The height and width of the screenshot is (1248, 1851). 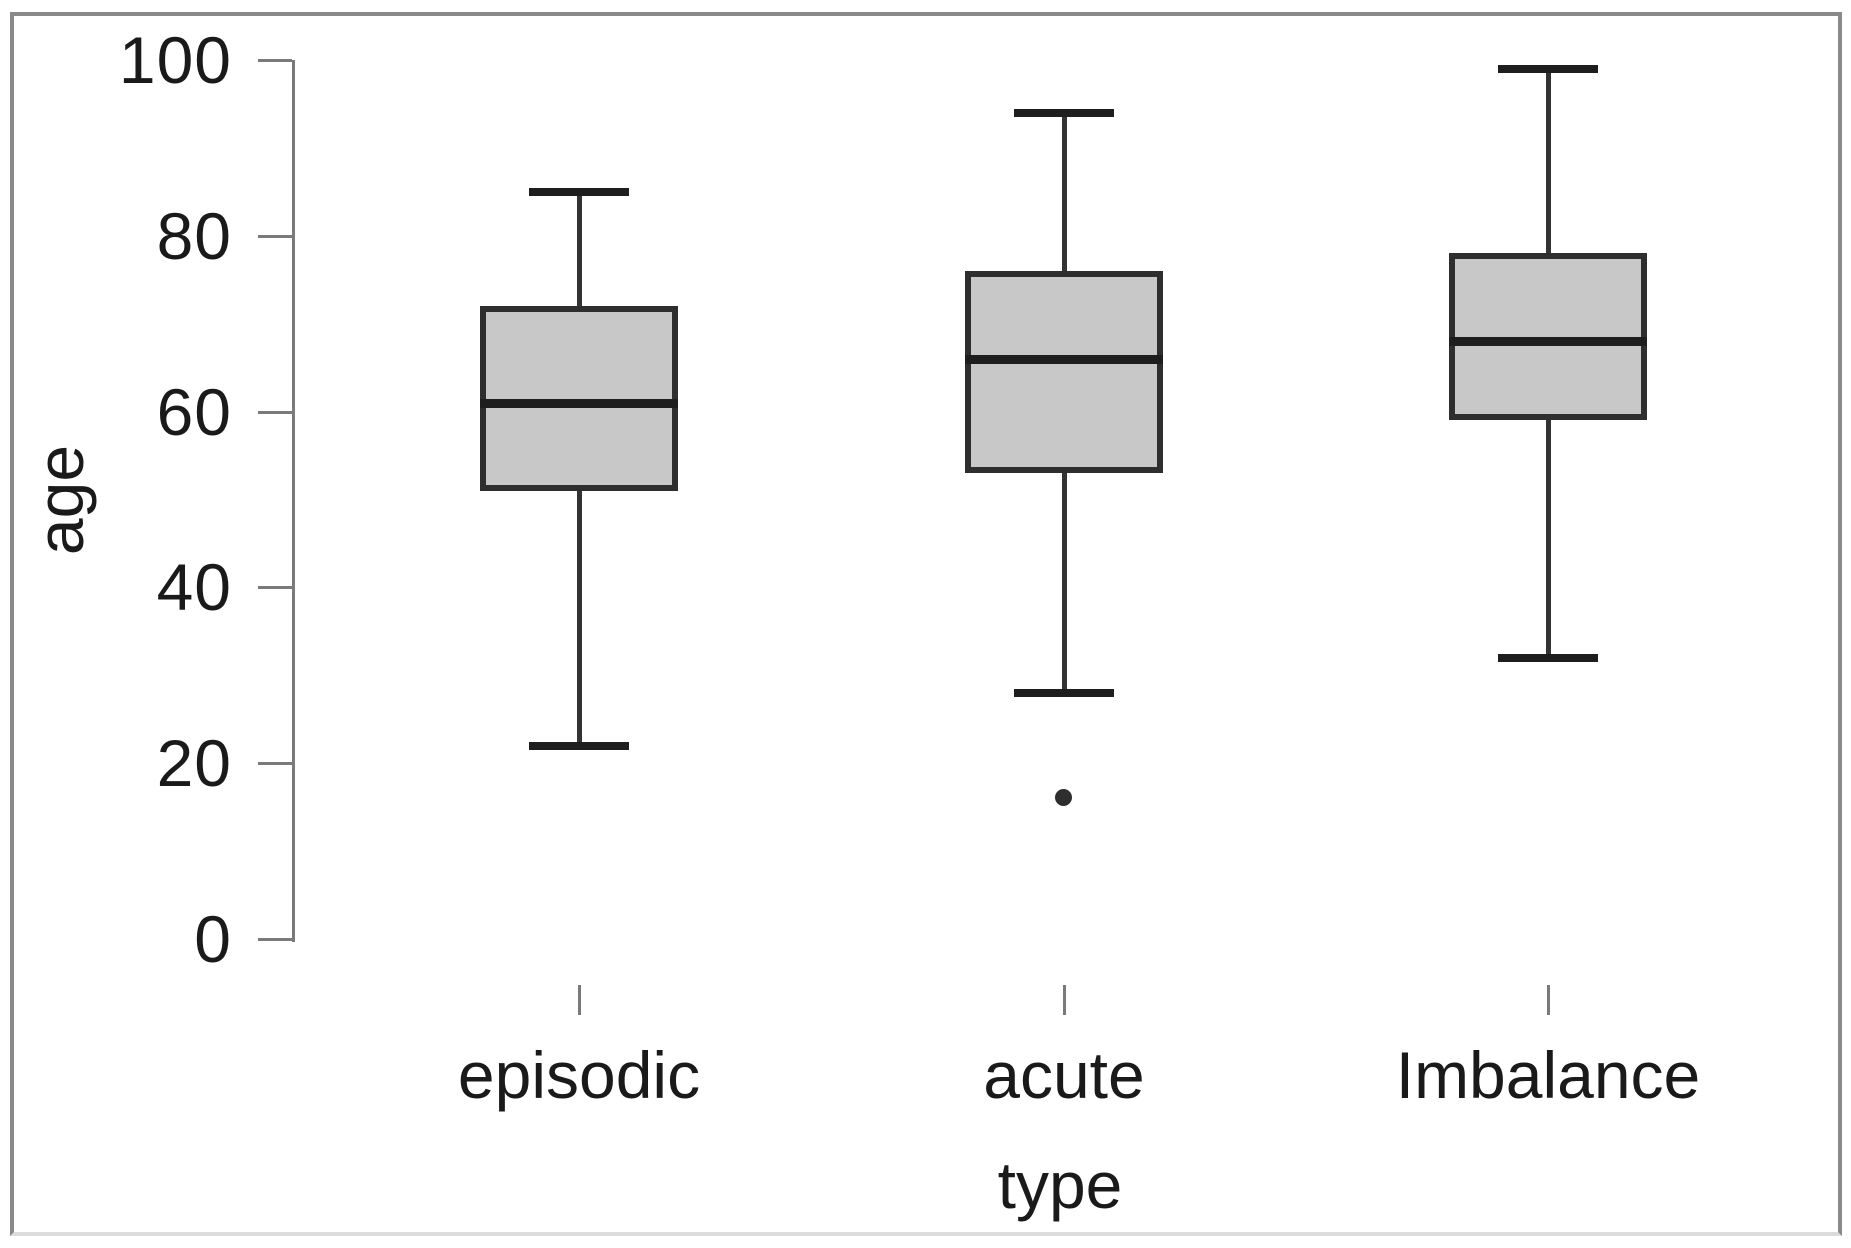 What do you see at coordinates (579, 1075) in the screenshot?
I see `x-category-label: episodic` at bounding box center [579, 1075].